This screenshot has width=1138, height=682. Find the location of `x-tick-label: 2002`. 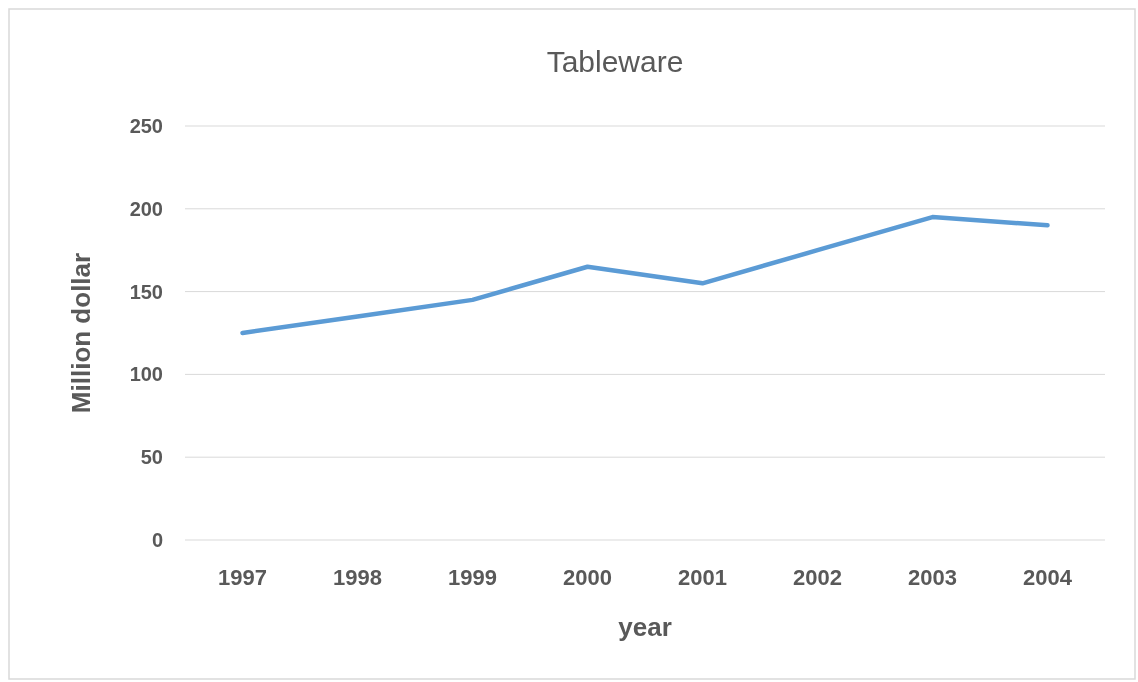

x-tick-label: 2002 is located at coordinates (817, 577).